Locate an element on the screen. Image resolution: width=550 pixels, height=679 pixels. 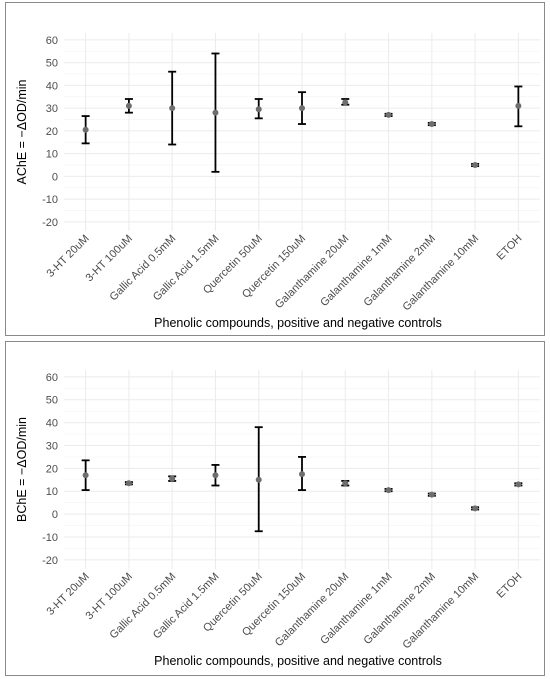
bche-y-axis-title: BChE = −ΔOD/min is located at coordinates (22, 469).